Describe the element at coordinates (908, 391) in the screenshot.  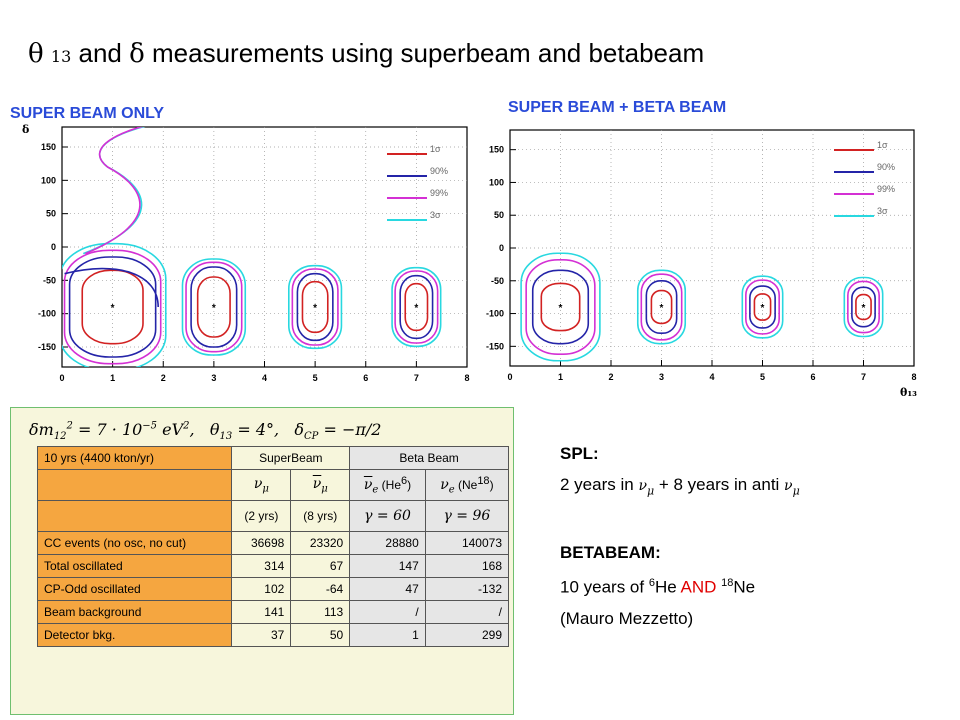
I see `x-axis-label: θ₁₃` at that location.